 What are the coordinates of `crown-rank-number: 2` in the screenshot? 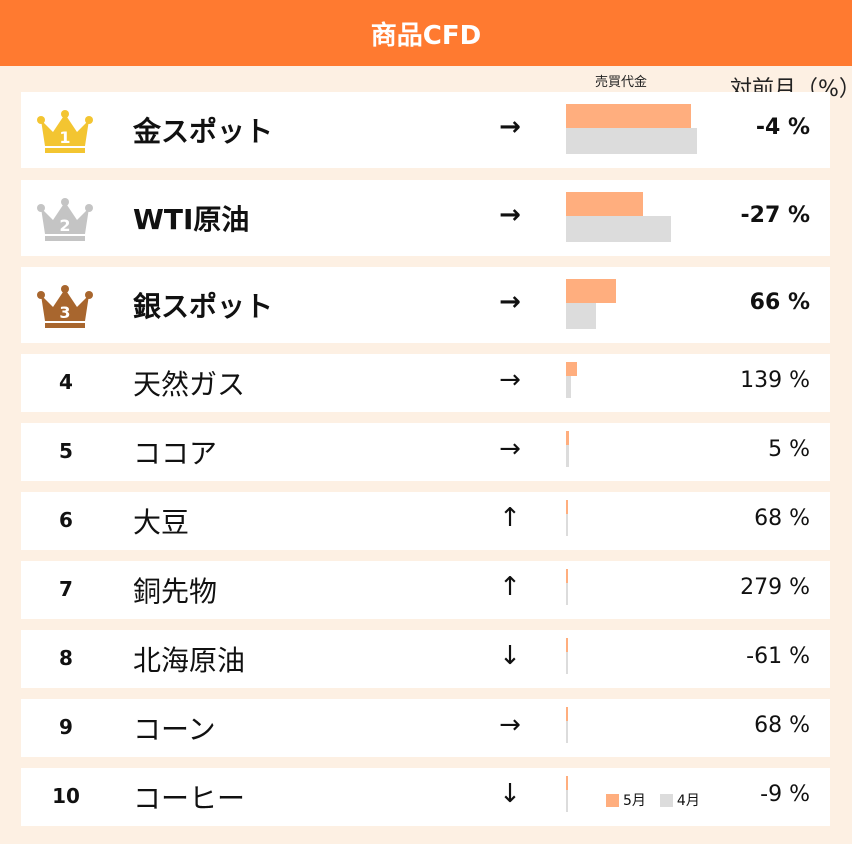 It's located at (64, 225).